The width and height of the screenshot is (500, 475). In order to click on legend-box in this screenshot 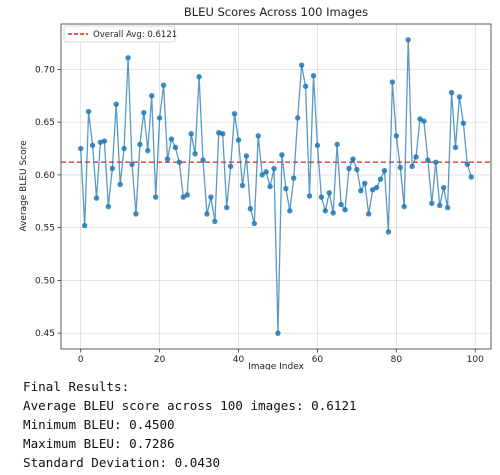, I will do `click(119, 34)`.